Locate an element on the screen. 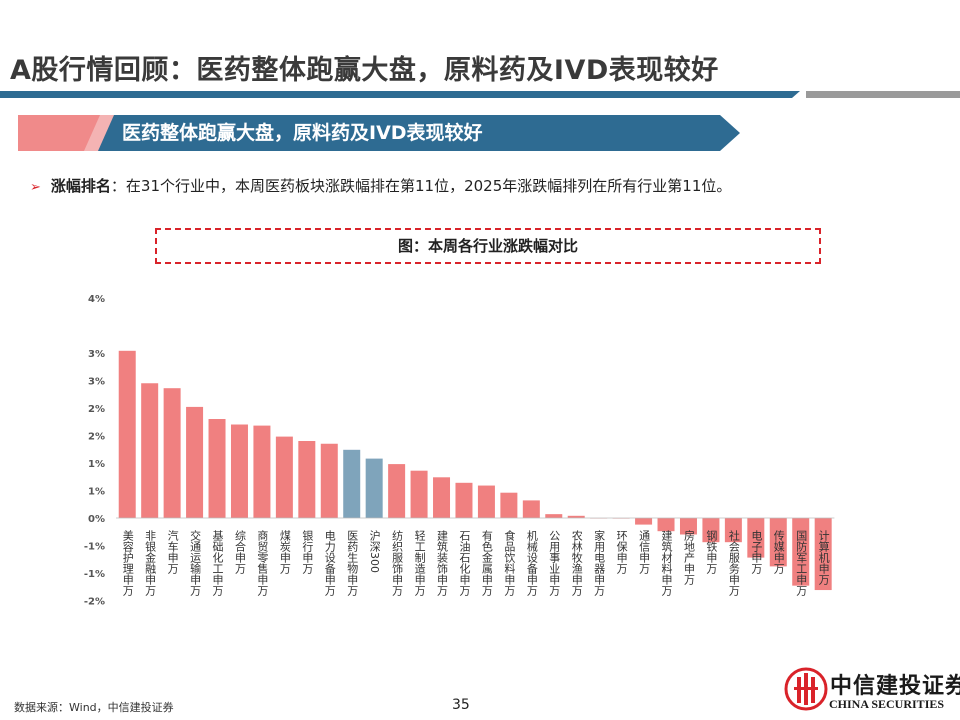 This screenshot has height=720, width=960. x-category-label: 非银金融申万 is located at coordinates (150, 563).